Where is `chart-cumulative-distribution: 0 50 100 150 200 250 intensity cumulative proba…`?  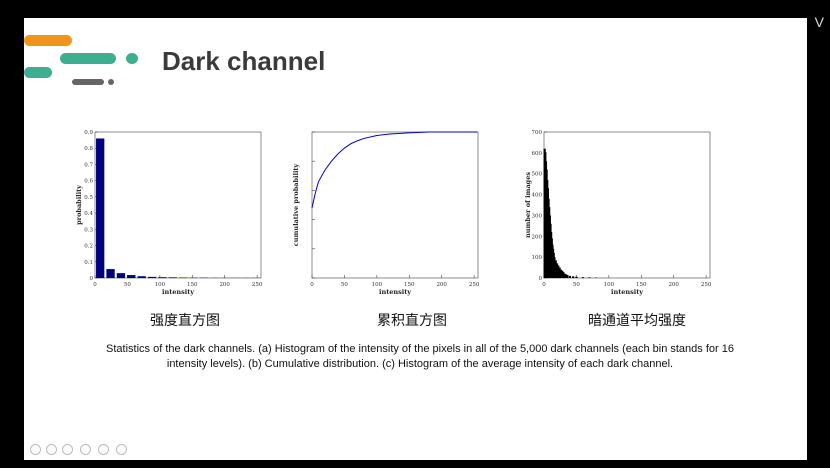 chart-cumulative-distribution: 0 50 100 150 200 250 intensity cumulative proba… is located at coordinates (384, 211).